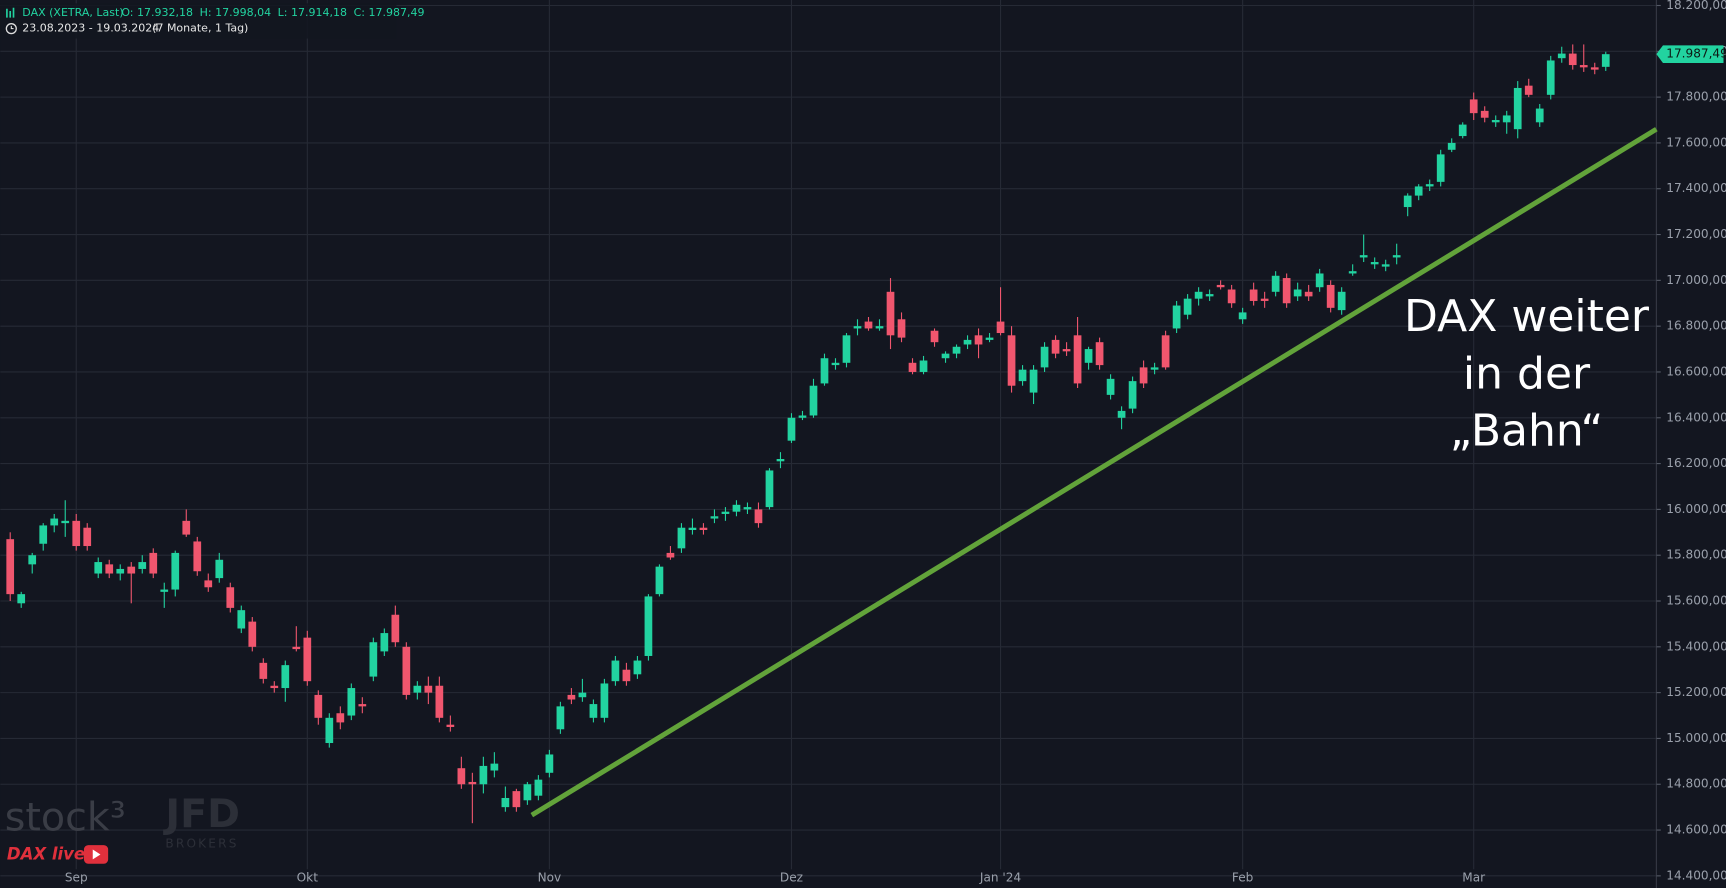  Describe the element at coordinates (122, 827) in the screenshot. I see `watermark: stock³ JFD BROKERS DAX live` at that location.